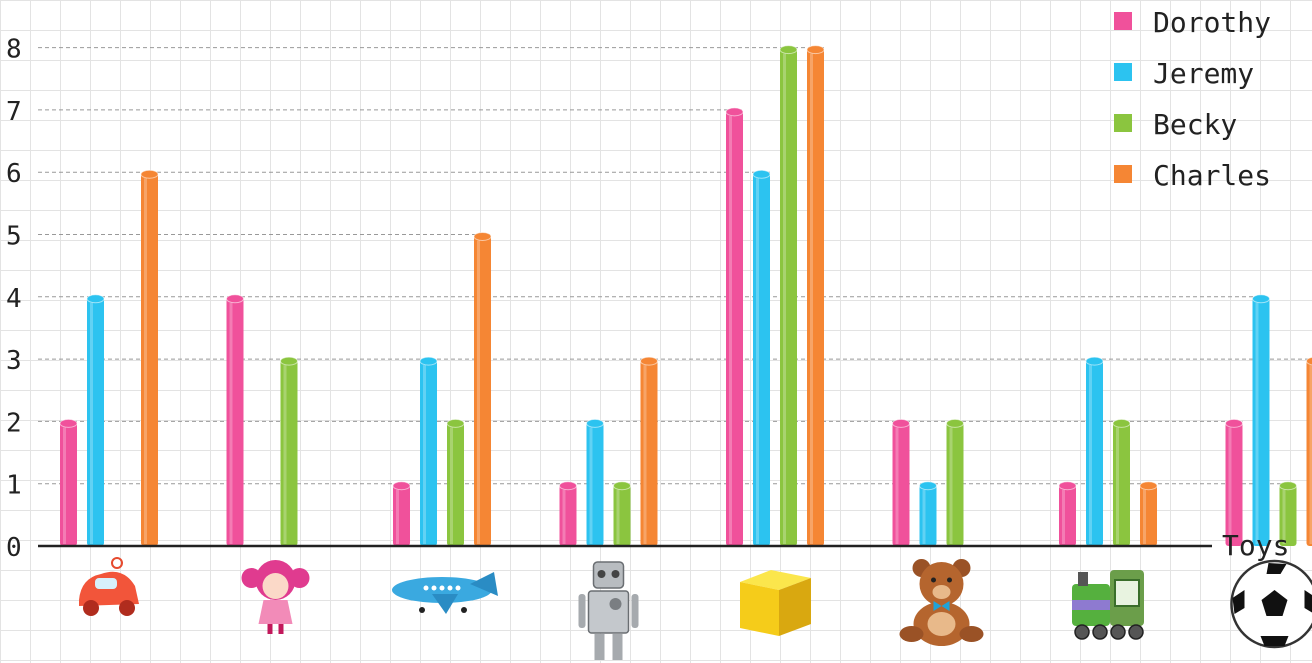  I want to click on y-tick-label: 1, so click(14, 486).